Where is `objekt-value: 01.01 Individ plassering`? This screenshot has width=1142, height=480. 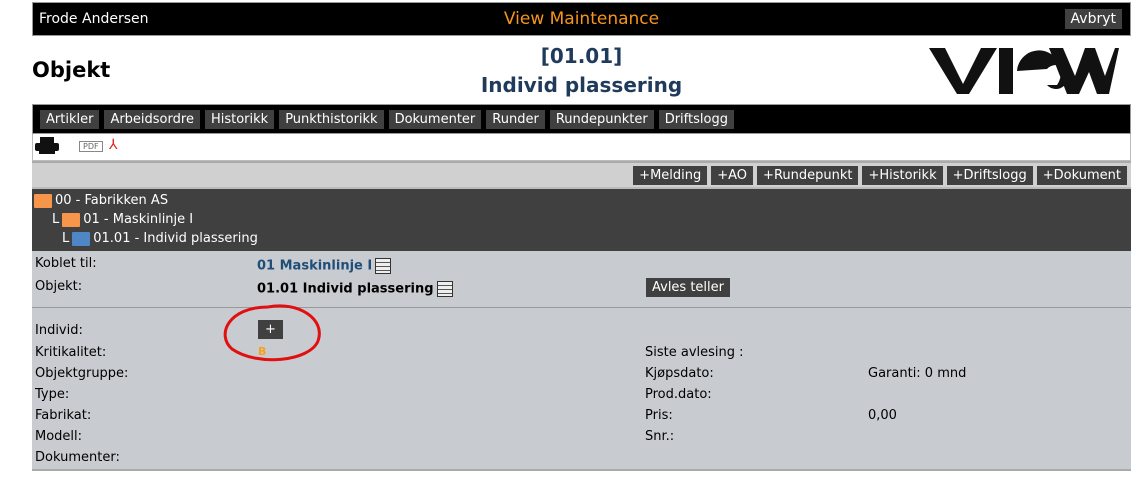 objekt-value: 01.01 Individ plassering is located at coordinates (355, 289).